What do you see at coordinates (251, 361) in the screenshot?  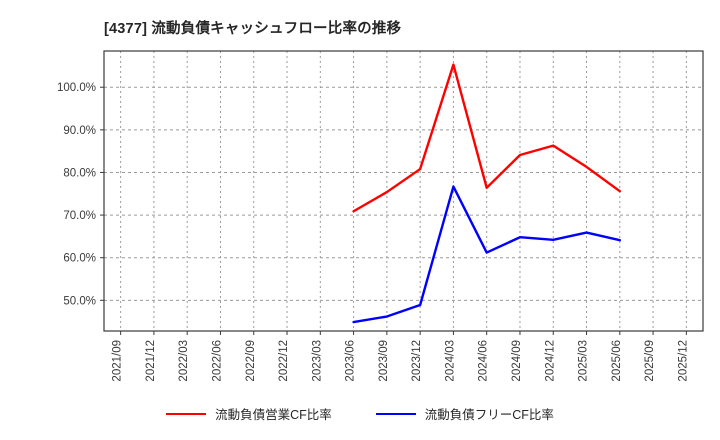 I see `x-axis-tick-label: 2022/09` at bounding box center [251, 361].